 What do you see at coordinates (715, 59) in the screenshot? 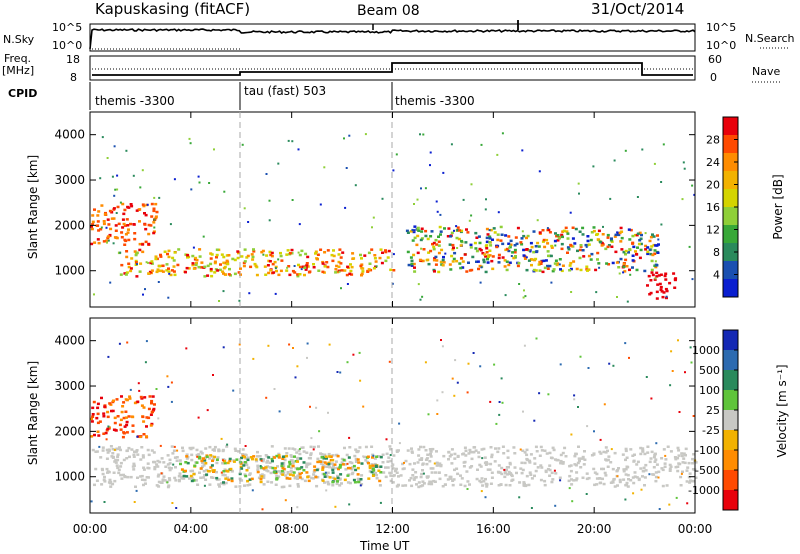
I see `nave-tick-top: 60` at bounding box center [715, 59].